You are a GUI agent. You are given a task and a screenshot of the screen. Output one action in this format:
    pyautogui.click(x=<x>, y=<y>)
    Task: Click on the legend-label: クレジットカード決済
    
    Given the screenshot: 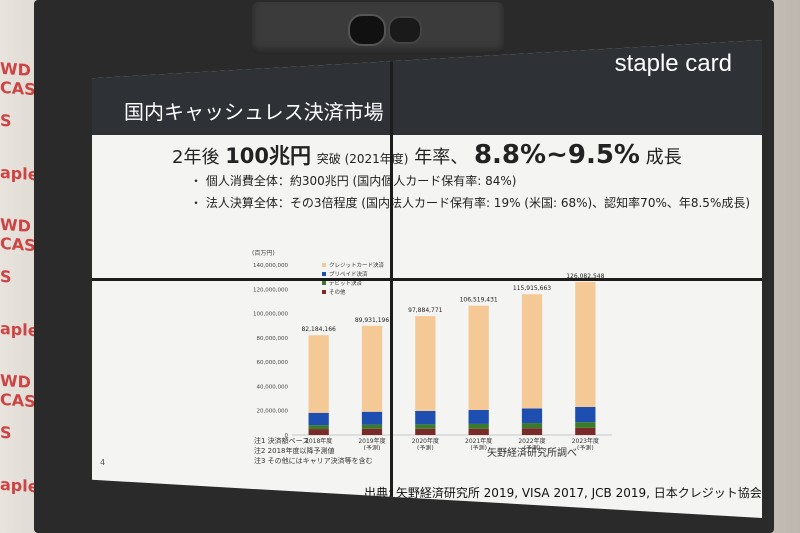 What is the action you would take?
    pyautogui.click(x=357, y=265)
    